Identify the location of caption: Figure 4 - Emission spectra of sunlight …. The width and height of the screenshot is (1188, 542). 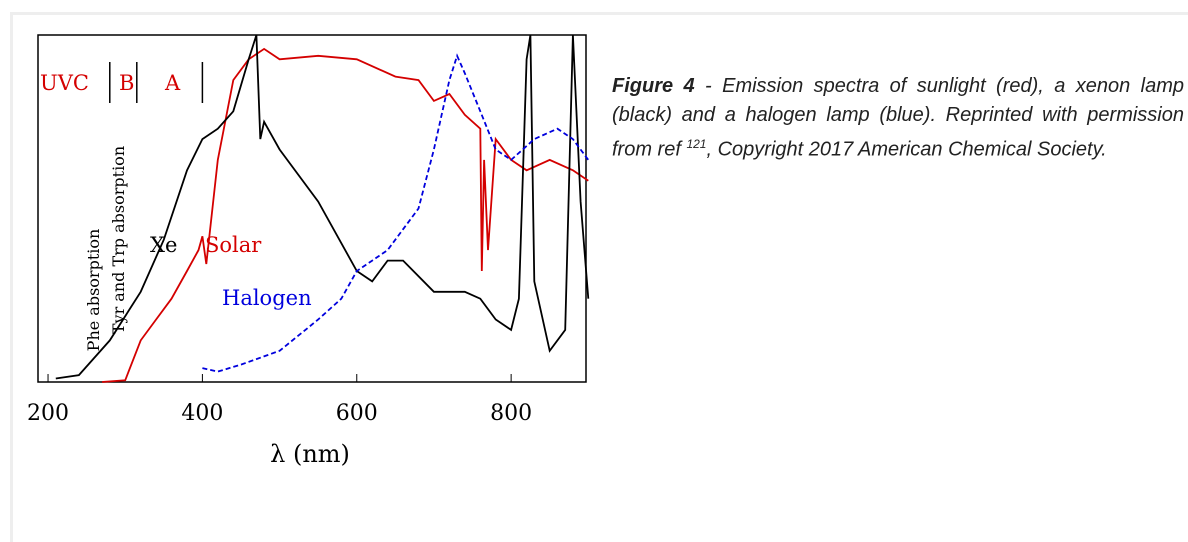
(898, 118).